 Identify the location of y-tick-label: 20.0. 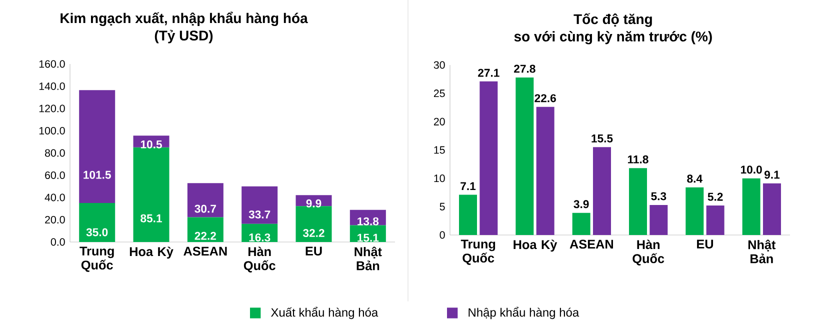
(55, 220).